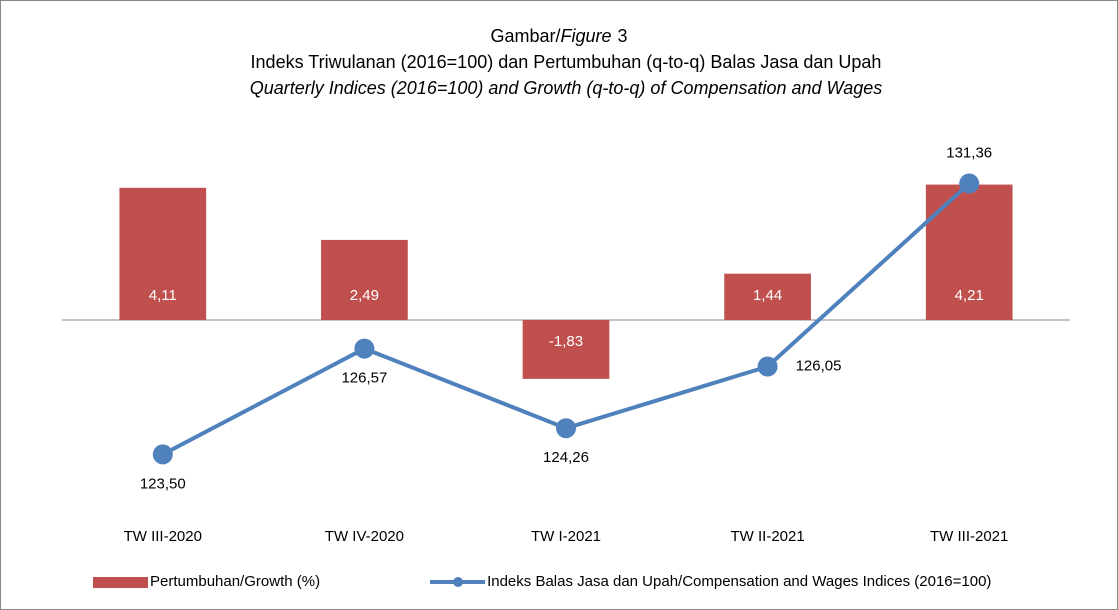 This screenshot has height=610, width=1118. What do you see at coordinates (768, 536) in the screenshot?
I see `x-tick-label: TW II-2021` at bounding box center [768, 536].